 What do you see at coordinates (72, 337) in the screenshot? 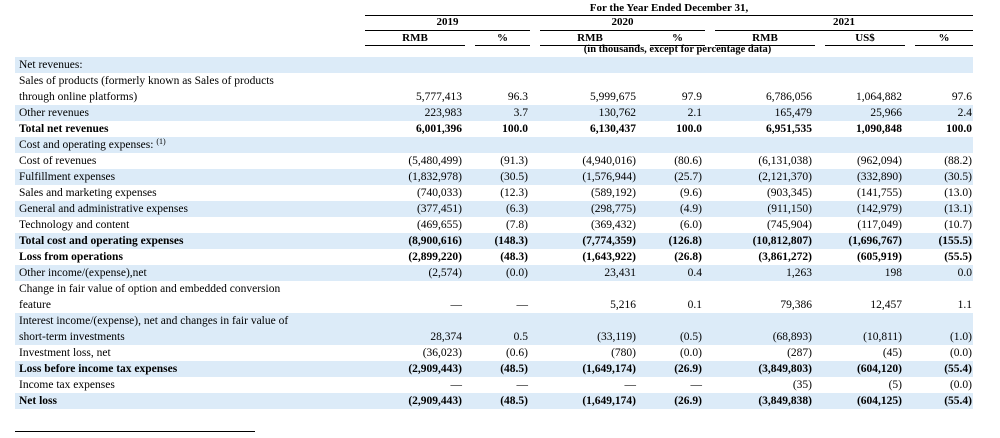
I see `row-label-continued: short-term investments` at bounding box center [72, 337].